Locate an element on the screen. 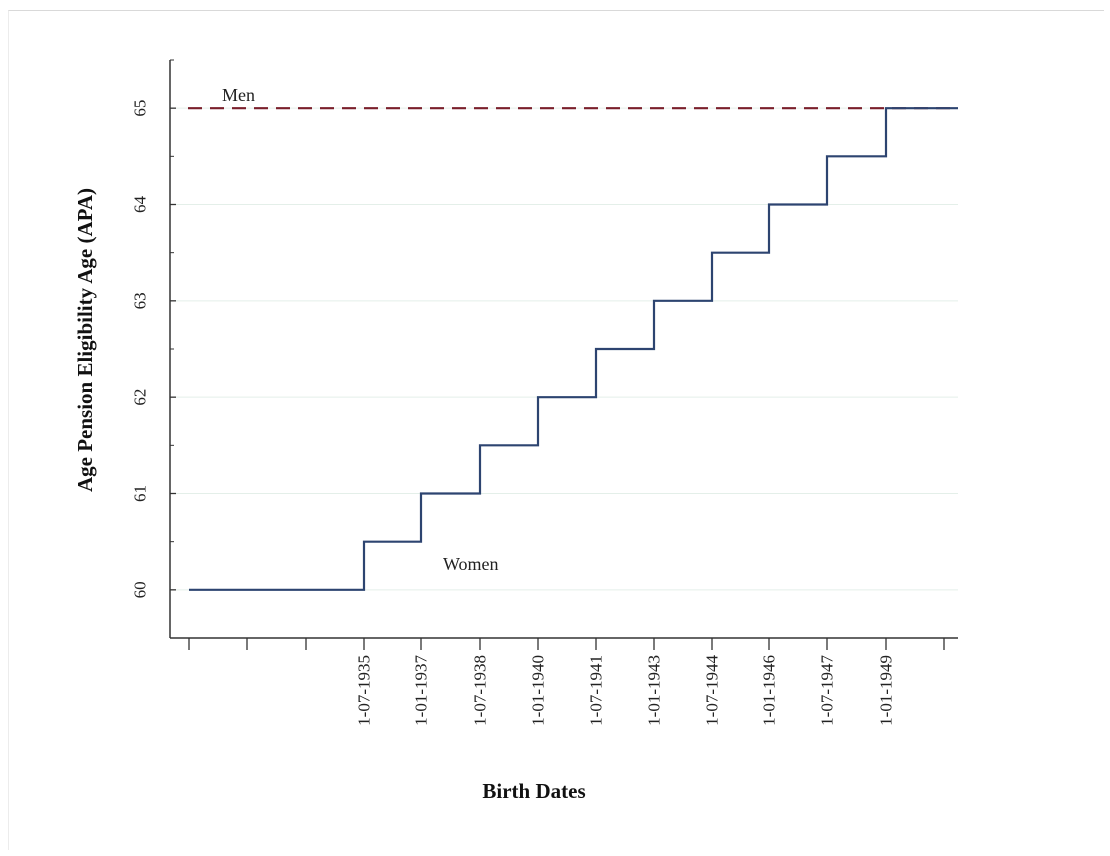 This screenshot has height=856, width=1110. series-label-women: Women is located at coordinates (471, 564).